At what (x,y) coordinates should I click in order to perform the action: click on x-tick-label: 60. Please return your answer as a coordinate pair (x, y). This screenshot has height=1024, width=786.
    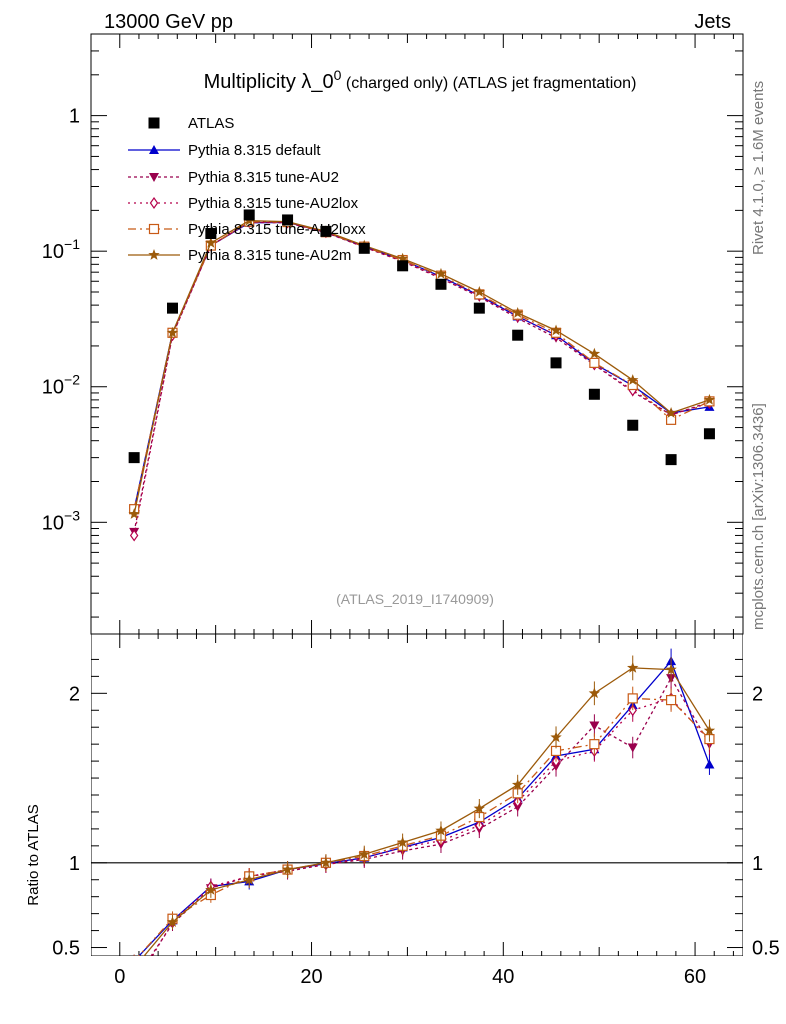
    Looking at the image, I should click on (695, 977).